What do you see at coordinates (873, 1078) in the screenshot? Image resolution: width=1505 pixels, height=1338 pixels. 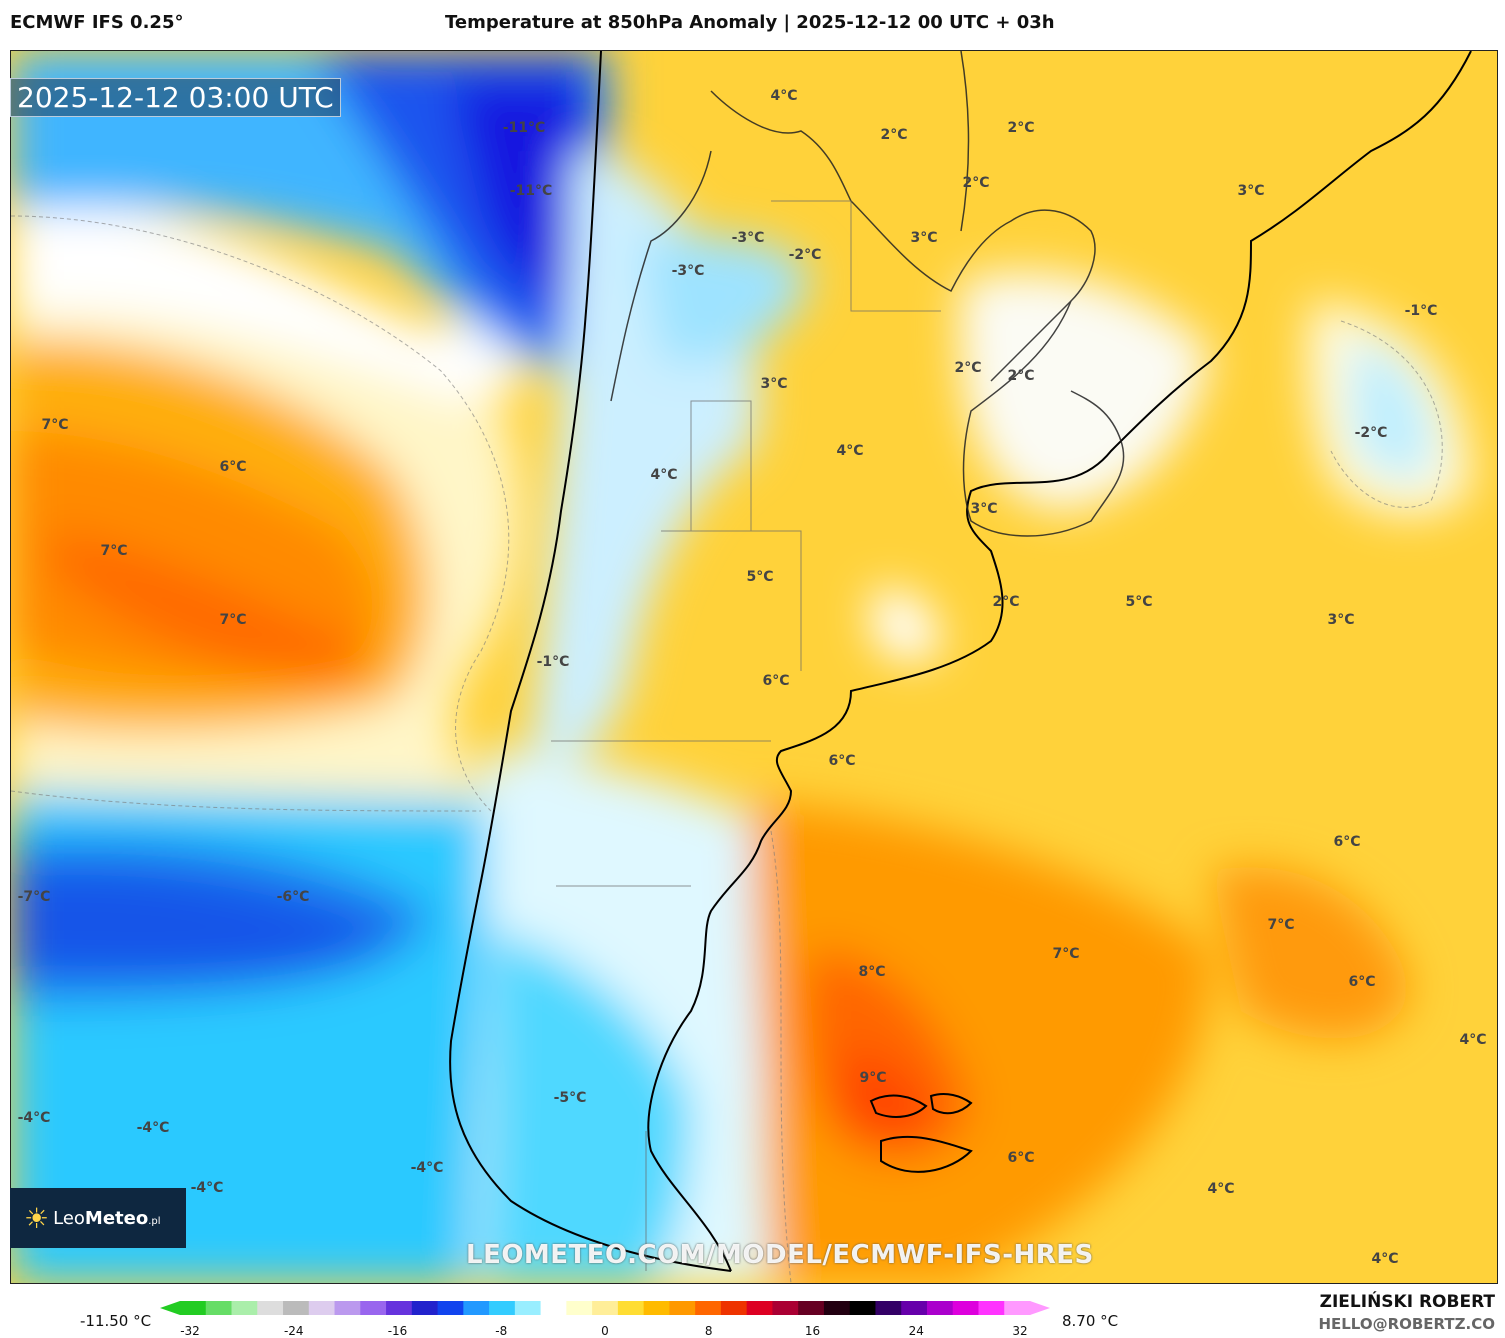 I see `temperature-label: 9°C` at bounding box center [873, 1078].